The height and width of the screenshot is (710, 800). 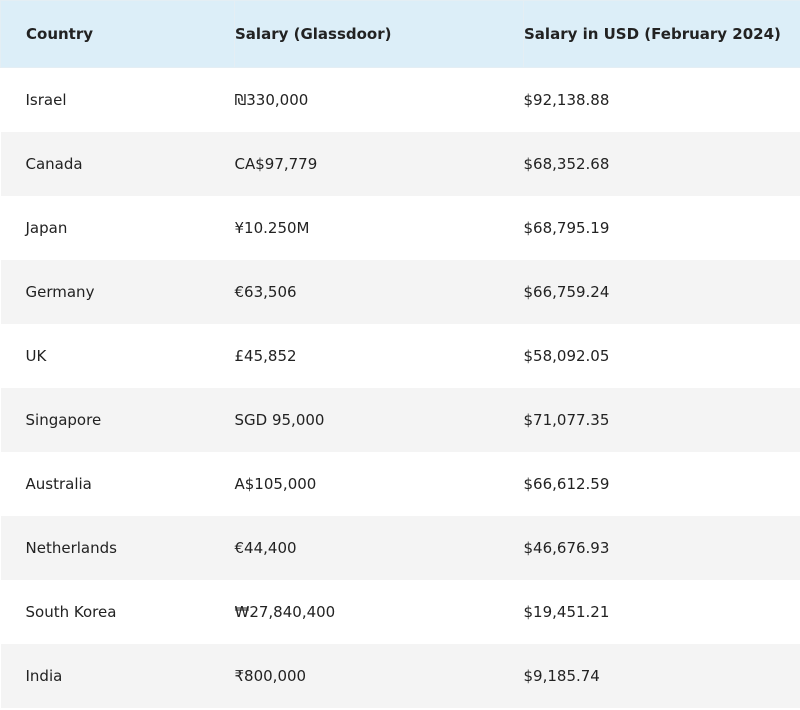 I want to click on table-cell: ₩27,840,400, so click(x=285, y=612).